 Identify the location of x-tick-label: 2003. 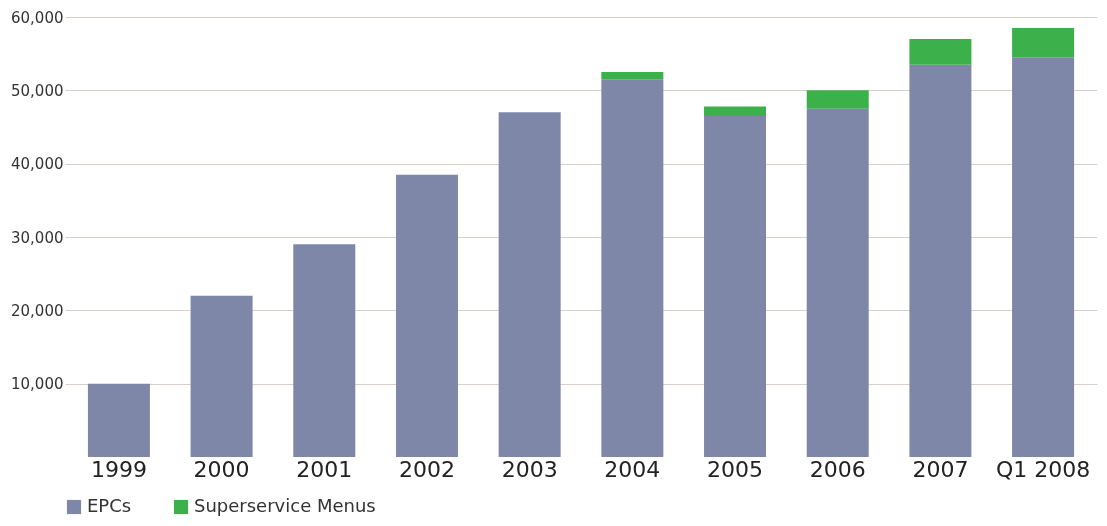
(529, 469).